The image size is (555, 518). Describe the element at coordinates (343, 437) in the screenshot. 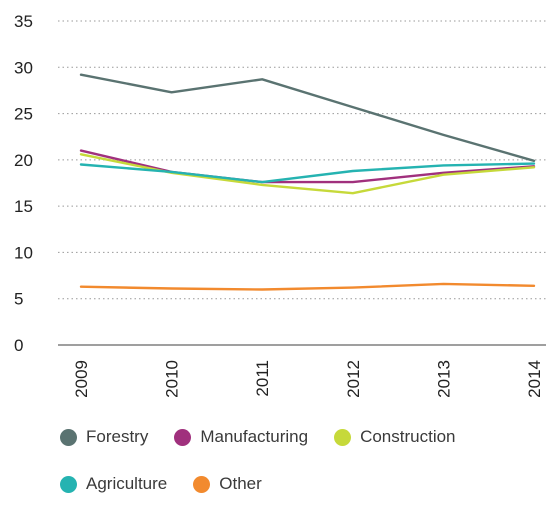

I see `legend-swatch-construction` at that location.